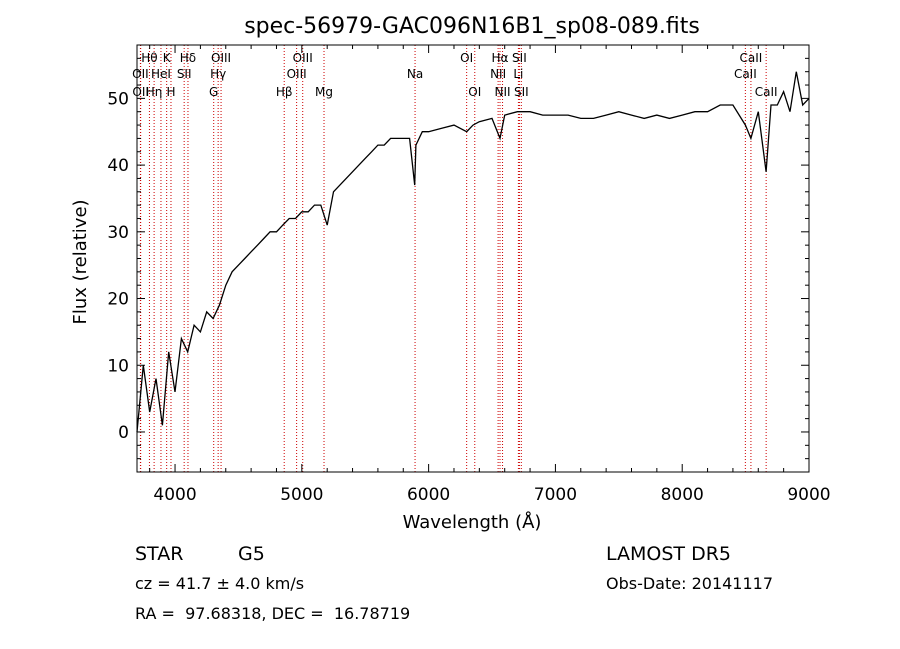 The image size is (900, 649). I want to click on line-marker-label: Hδ, so click(188, 58).